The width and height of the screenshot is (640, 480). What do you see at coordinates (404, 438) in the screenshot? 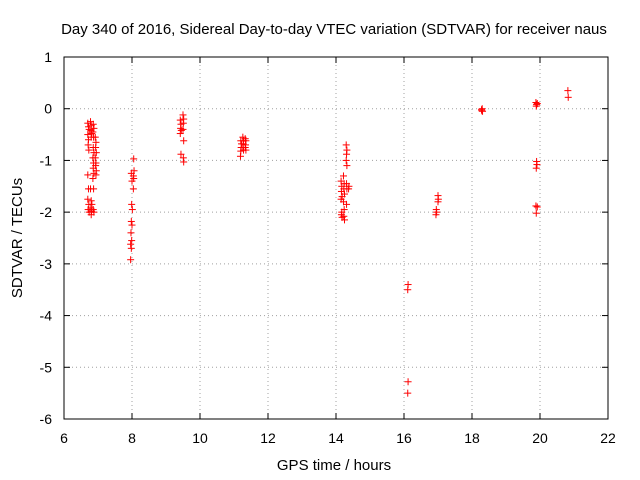
I see `x-tick-label: 16` at bounding box center [404, 438].